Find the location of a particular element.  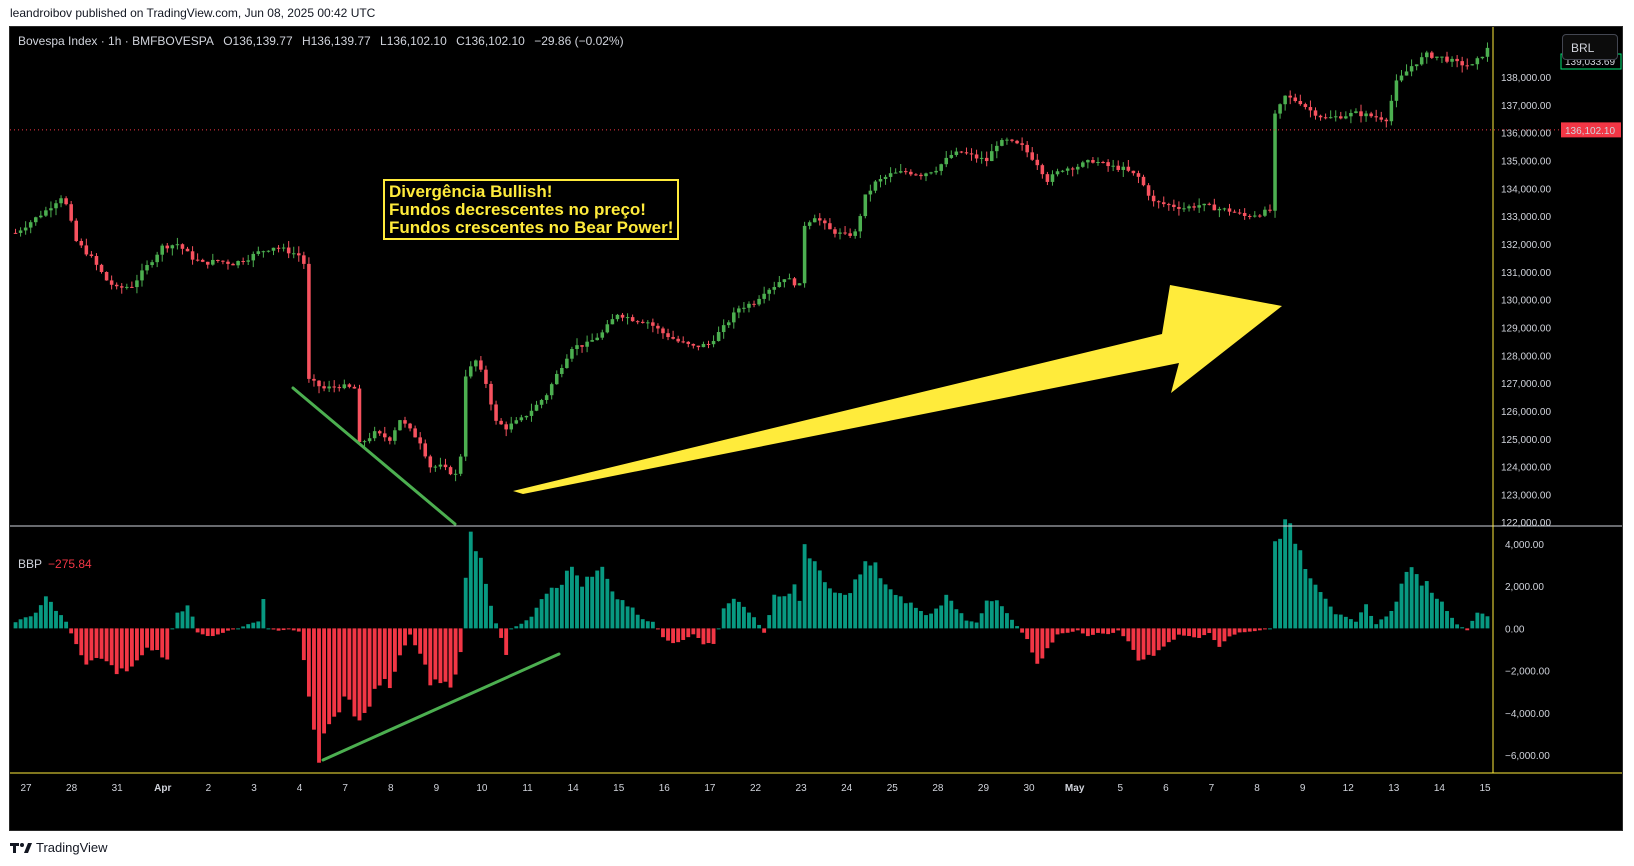

footer-brand: TradingView is located at coordinates (59, 847).